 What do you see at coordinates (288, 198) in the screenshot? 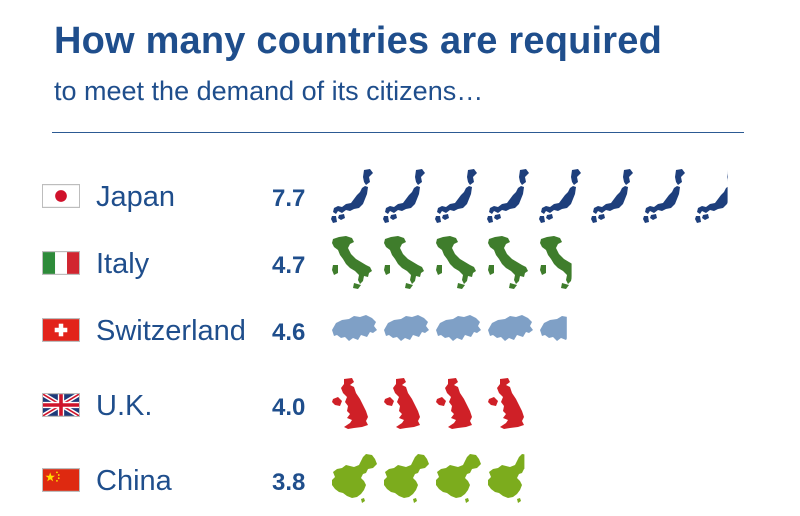
I see `value-label: 7.7` at bounding box center [288, 198].